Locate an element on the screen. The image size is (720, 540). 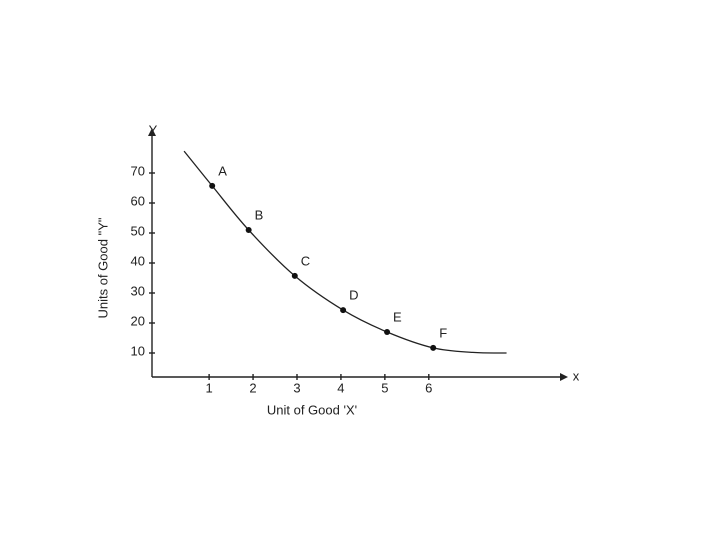
x-tick-label: 1 is located at coordinates (208, 387).